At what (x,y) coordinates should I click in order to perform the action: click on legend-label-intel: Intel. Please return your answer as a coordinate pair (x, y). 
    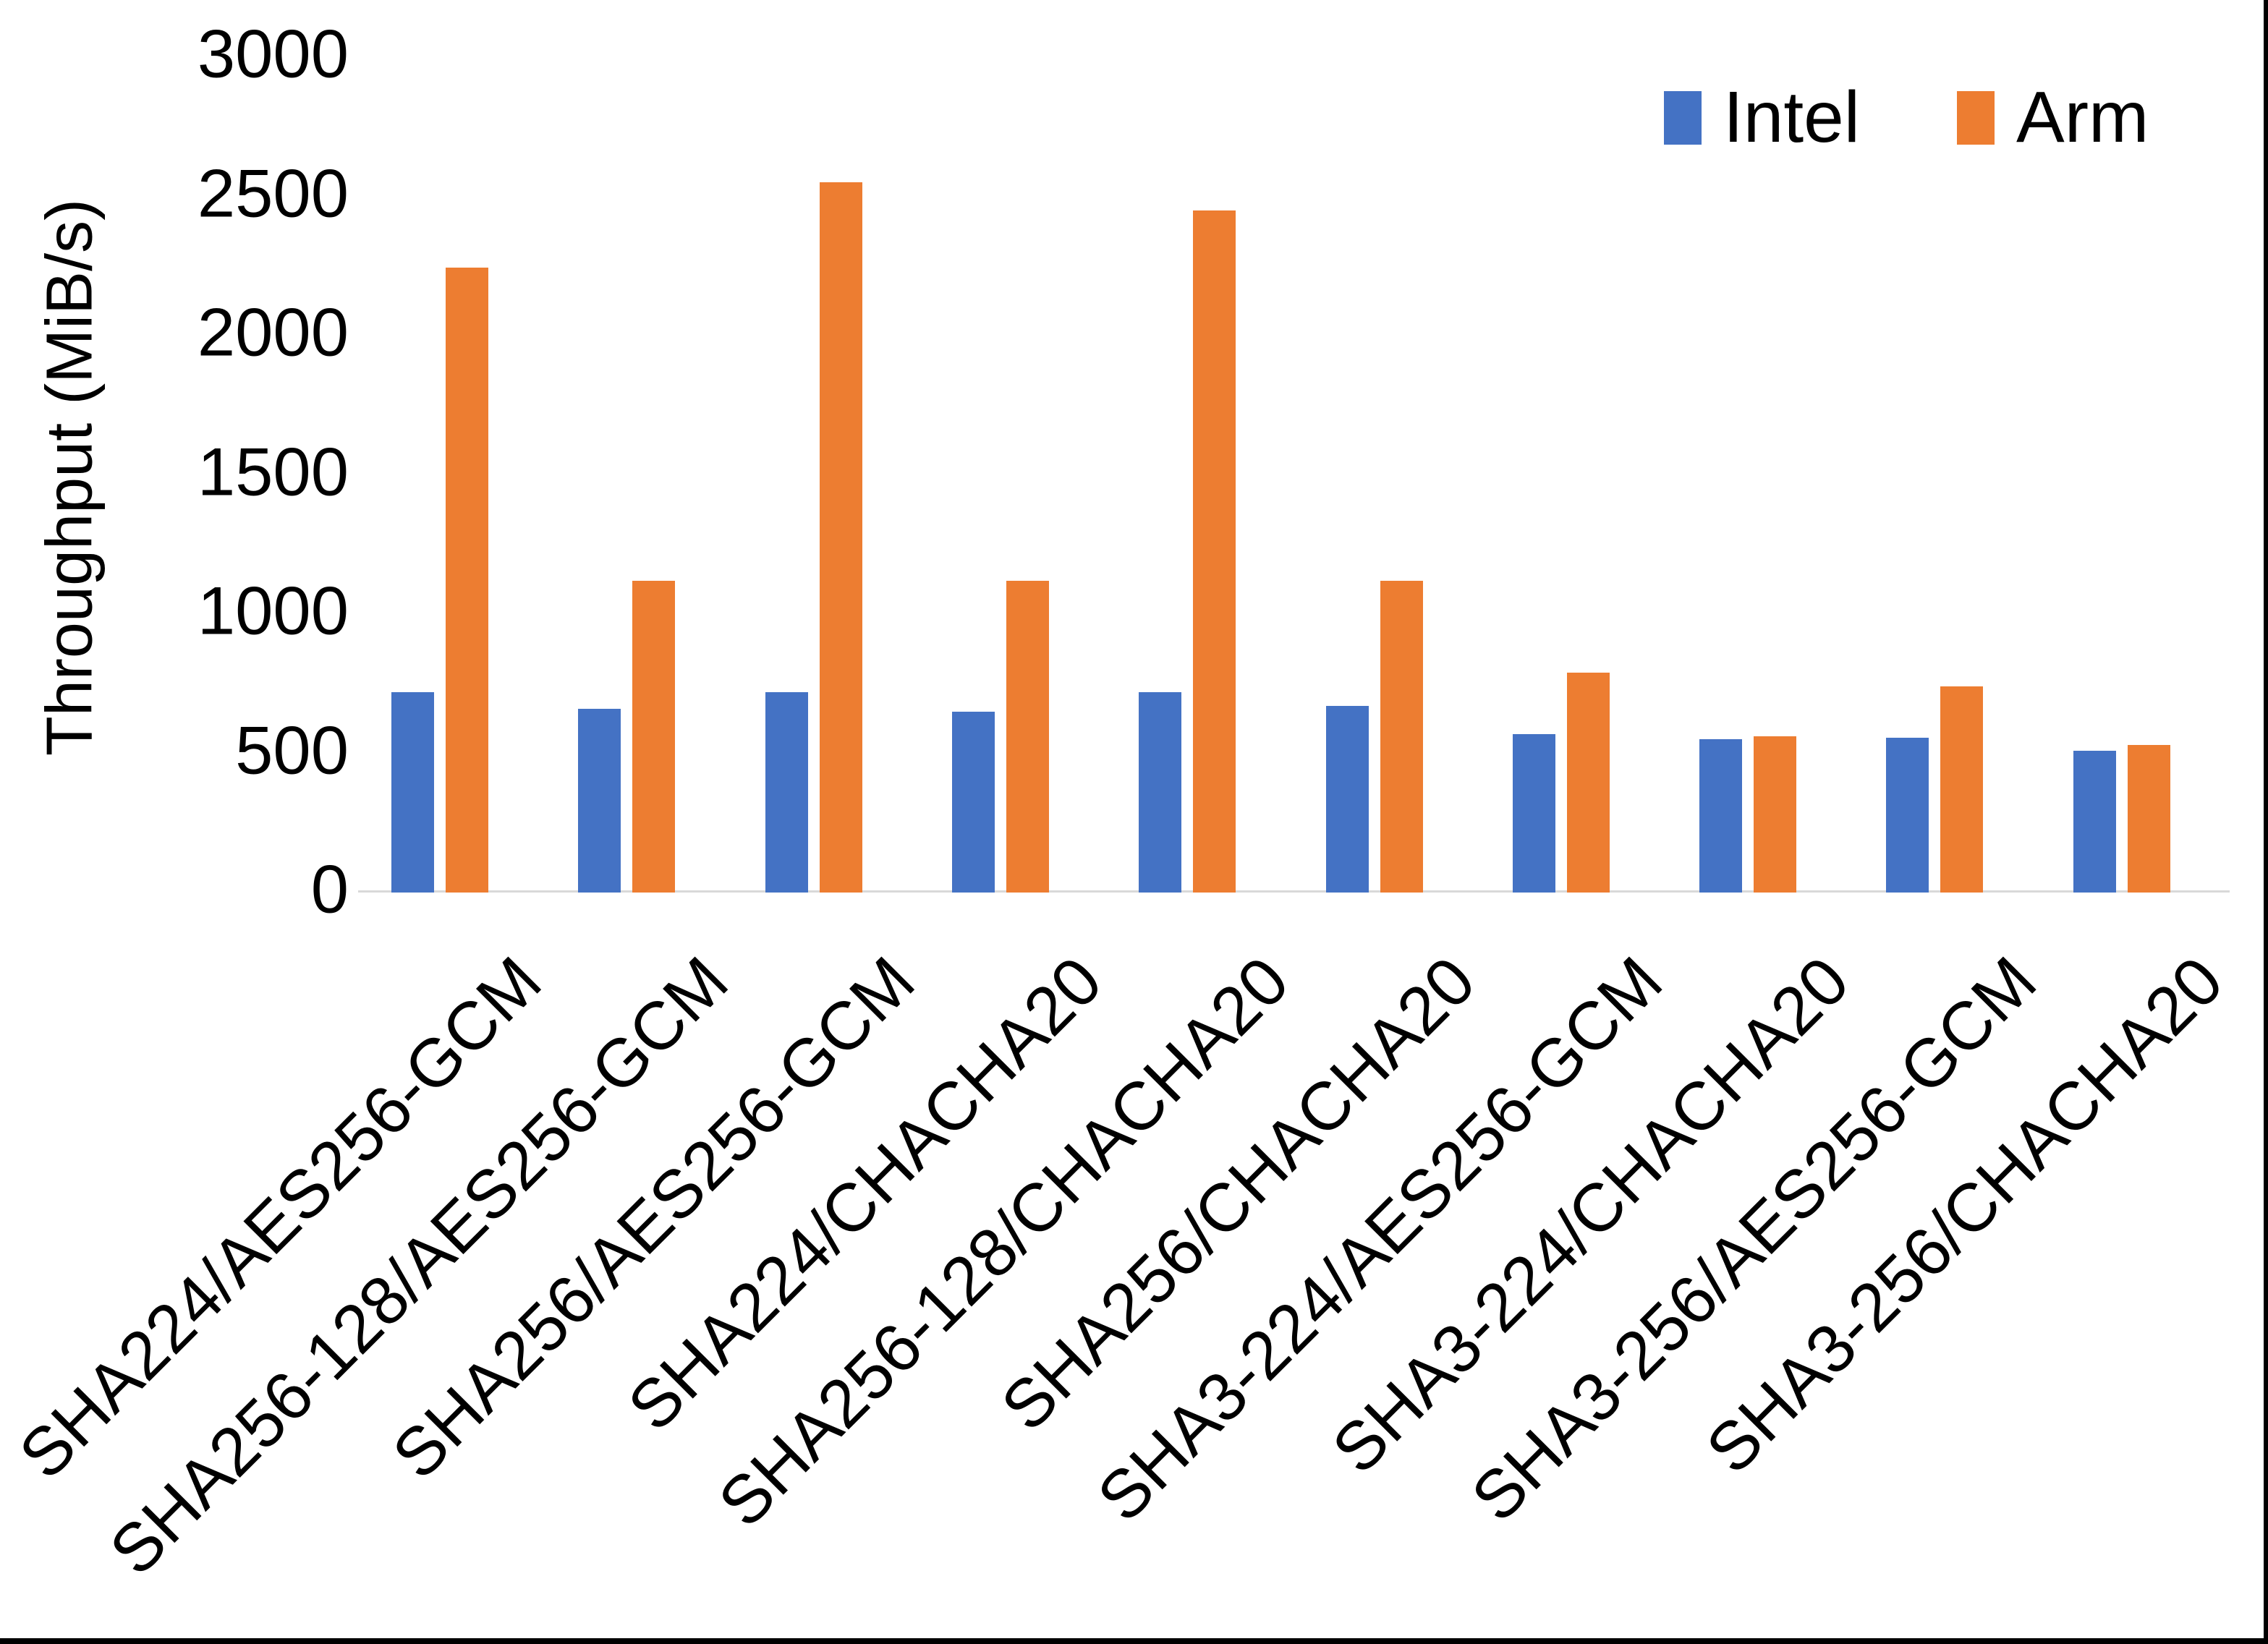
    Looking at the image, I should click on (1792, 117).